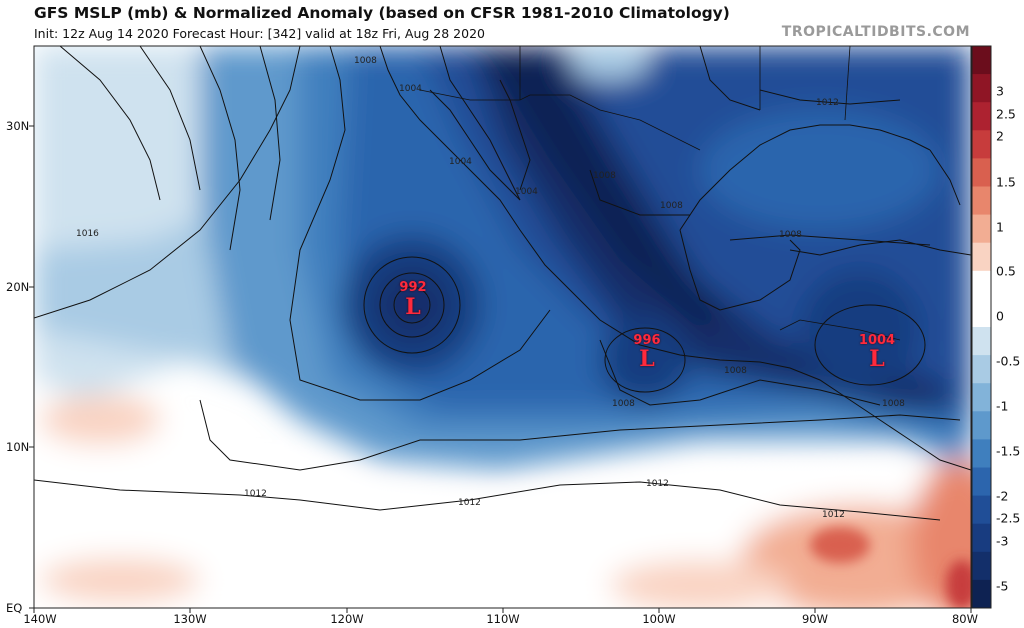 The height and width of the screenshot is (628, 1024). I want to click on colorbar-label-neg-1: -1, so click(1002, 406).